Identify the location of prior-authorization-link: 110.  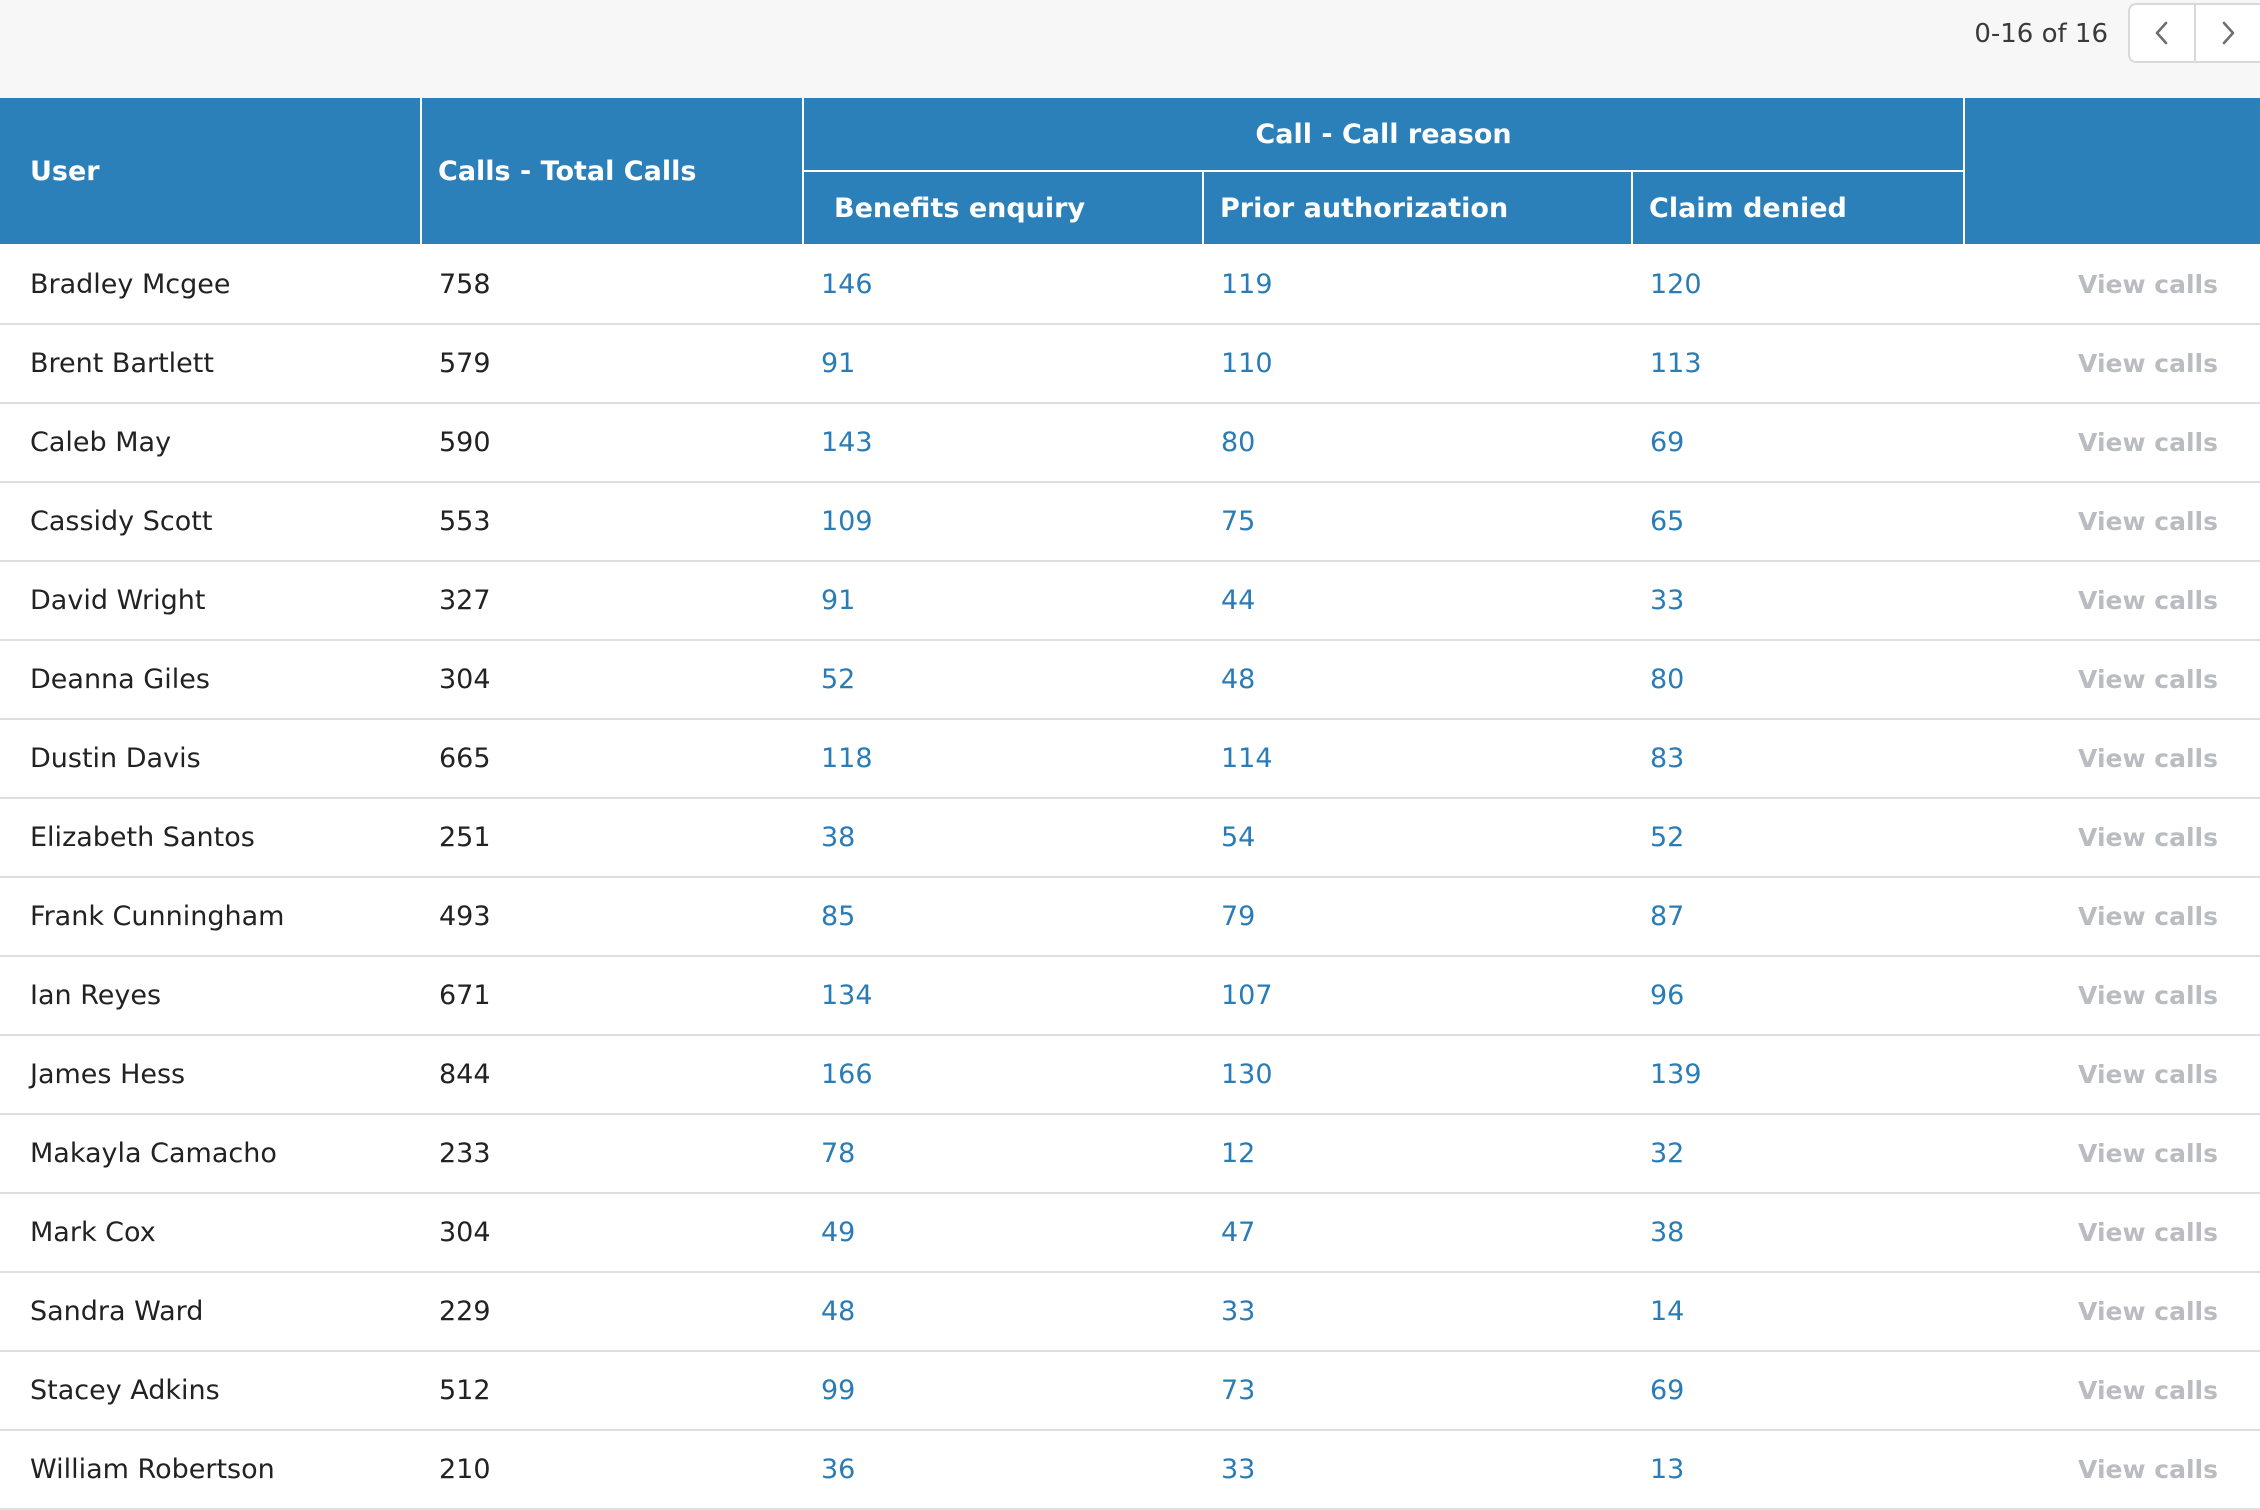
(1417, 364).